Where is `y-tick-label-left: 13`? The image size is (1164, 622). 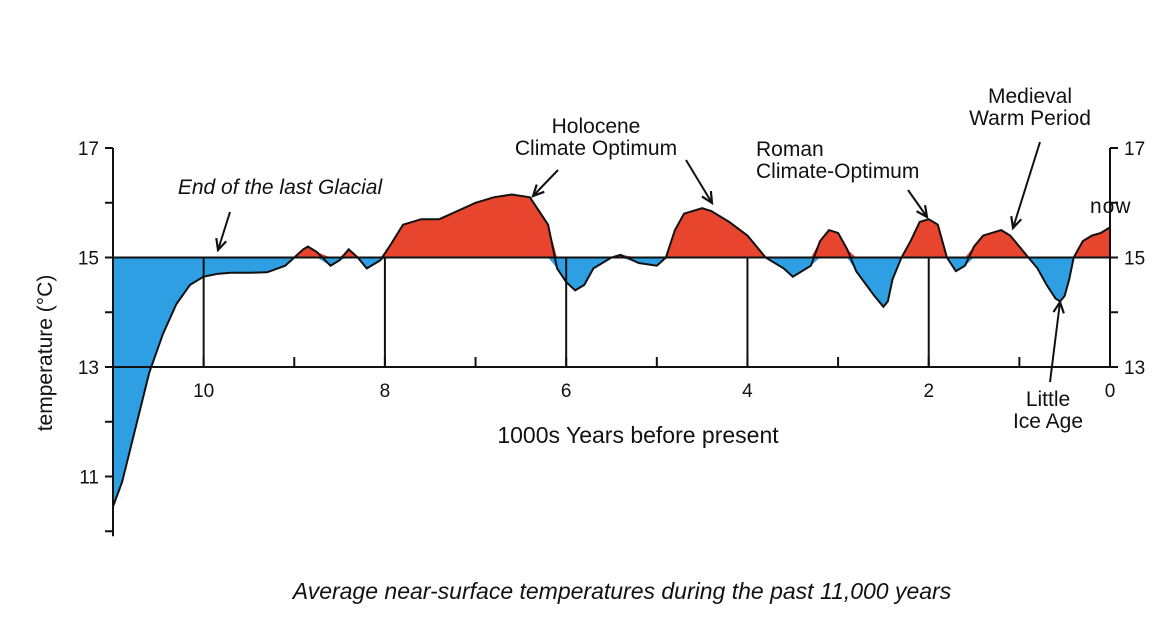
y-tick-label-left: 13 is located at coordinates (88, 368).